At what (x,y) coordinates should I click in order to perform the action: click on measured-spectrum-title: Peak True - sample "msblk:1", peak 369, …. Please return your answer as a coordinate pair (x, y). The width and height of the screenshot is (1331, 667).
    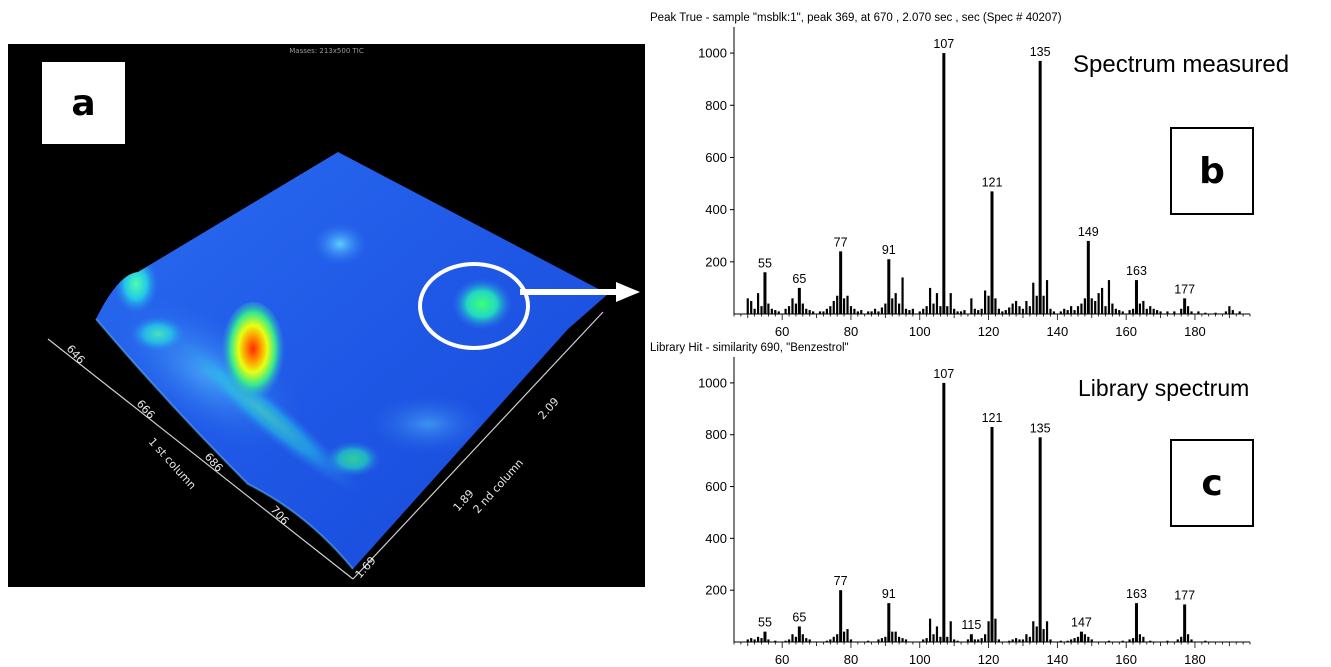
    Looking at the image, I should click on (856, 18).